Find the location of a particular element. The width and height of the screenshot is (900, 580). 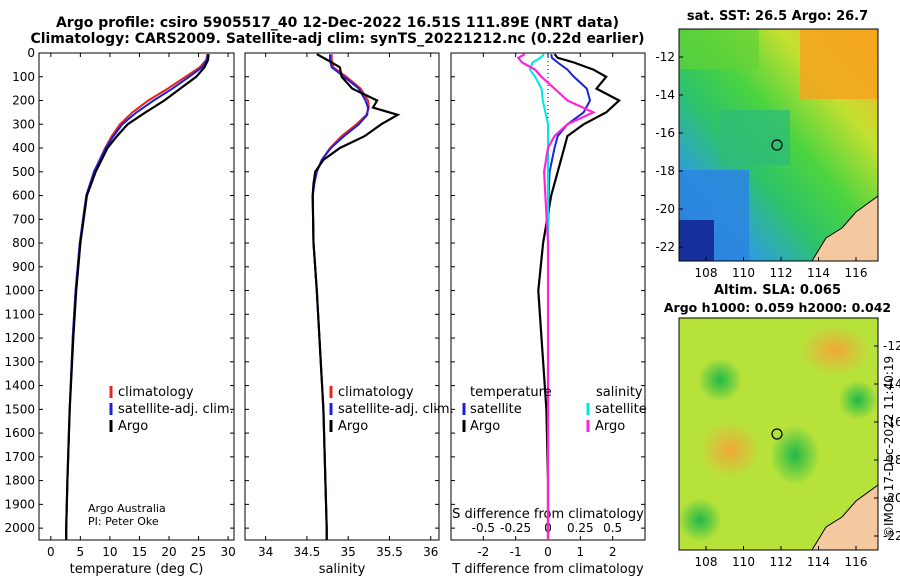

map-lon-label: 116 is located at coordinates (856, 273).